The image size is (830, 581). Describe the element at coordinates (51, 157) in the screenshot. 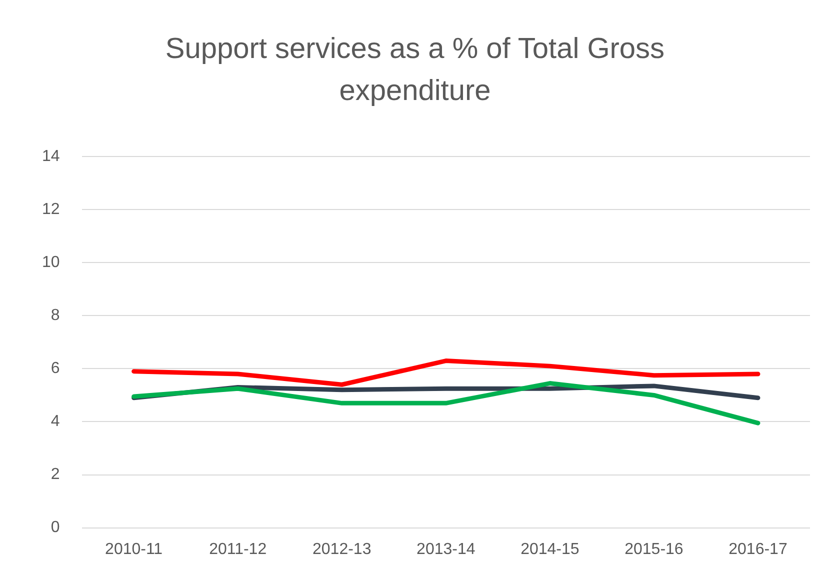

I see `y-tick-label: 14` at that location.